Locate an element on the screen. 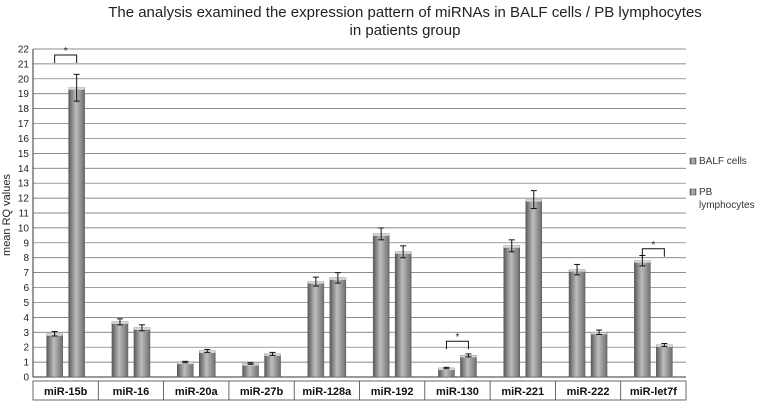 Image resolution: width=778 pixels, height=402 pixels. category-label: miR-15b is located at coordinates (66, 392).